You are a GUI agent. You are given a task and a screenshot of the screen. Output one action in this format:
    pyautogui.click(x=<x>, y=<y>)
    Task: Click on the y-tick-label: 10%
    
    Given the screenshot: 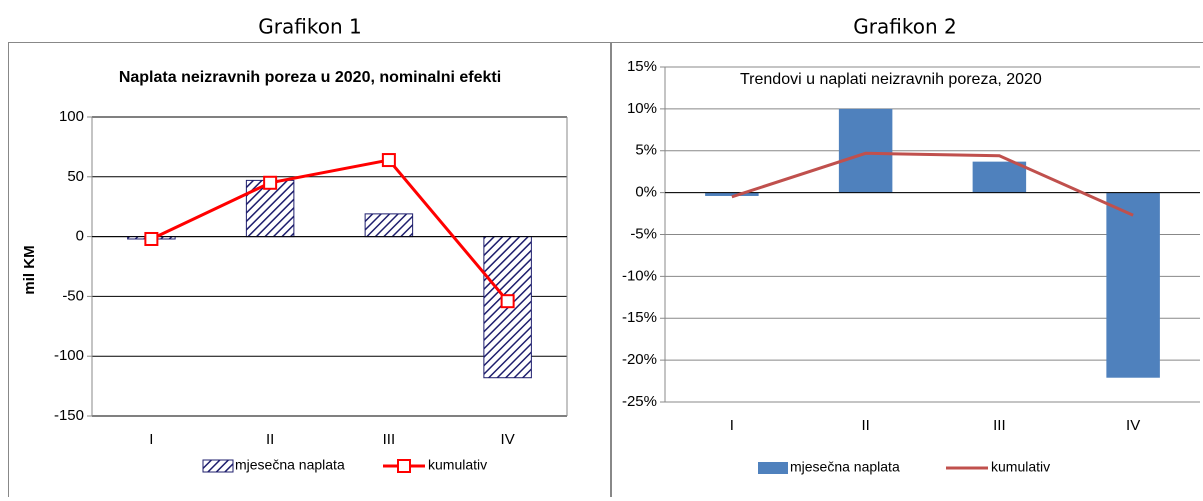 What is the action you would take?
    pyautogui.click(x=642, y=108)
    